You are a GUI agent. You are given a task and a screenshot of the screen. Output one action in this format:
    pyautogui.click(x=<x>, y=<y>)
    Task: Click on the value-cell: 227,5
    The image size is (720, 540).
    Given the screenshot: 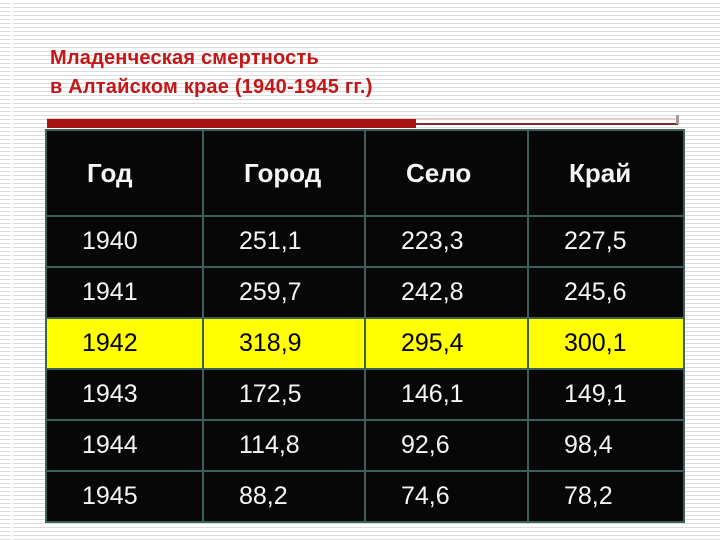 What is the action you would take?
    pyautogui.click(x=606, y=241)
    